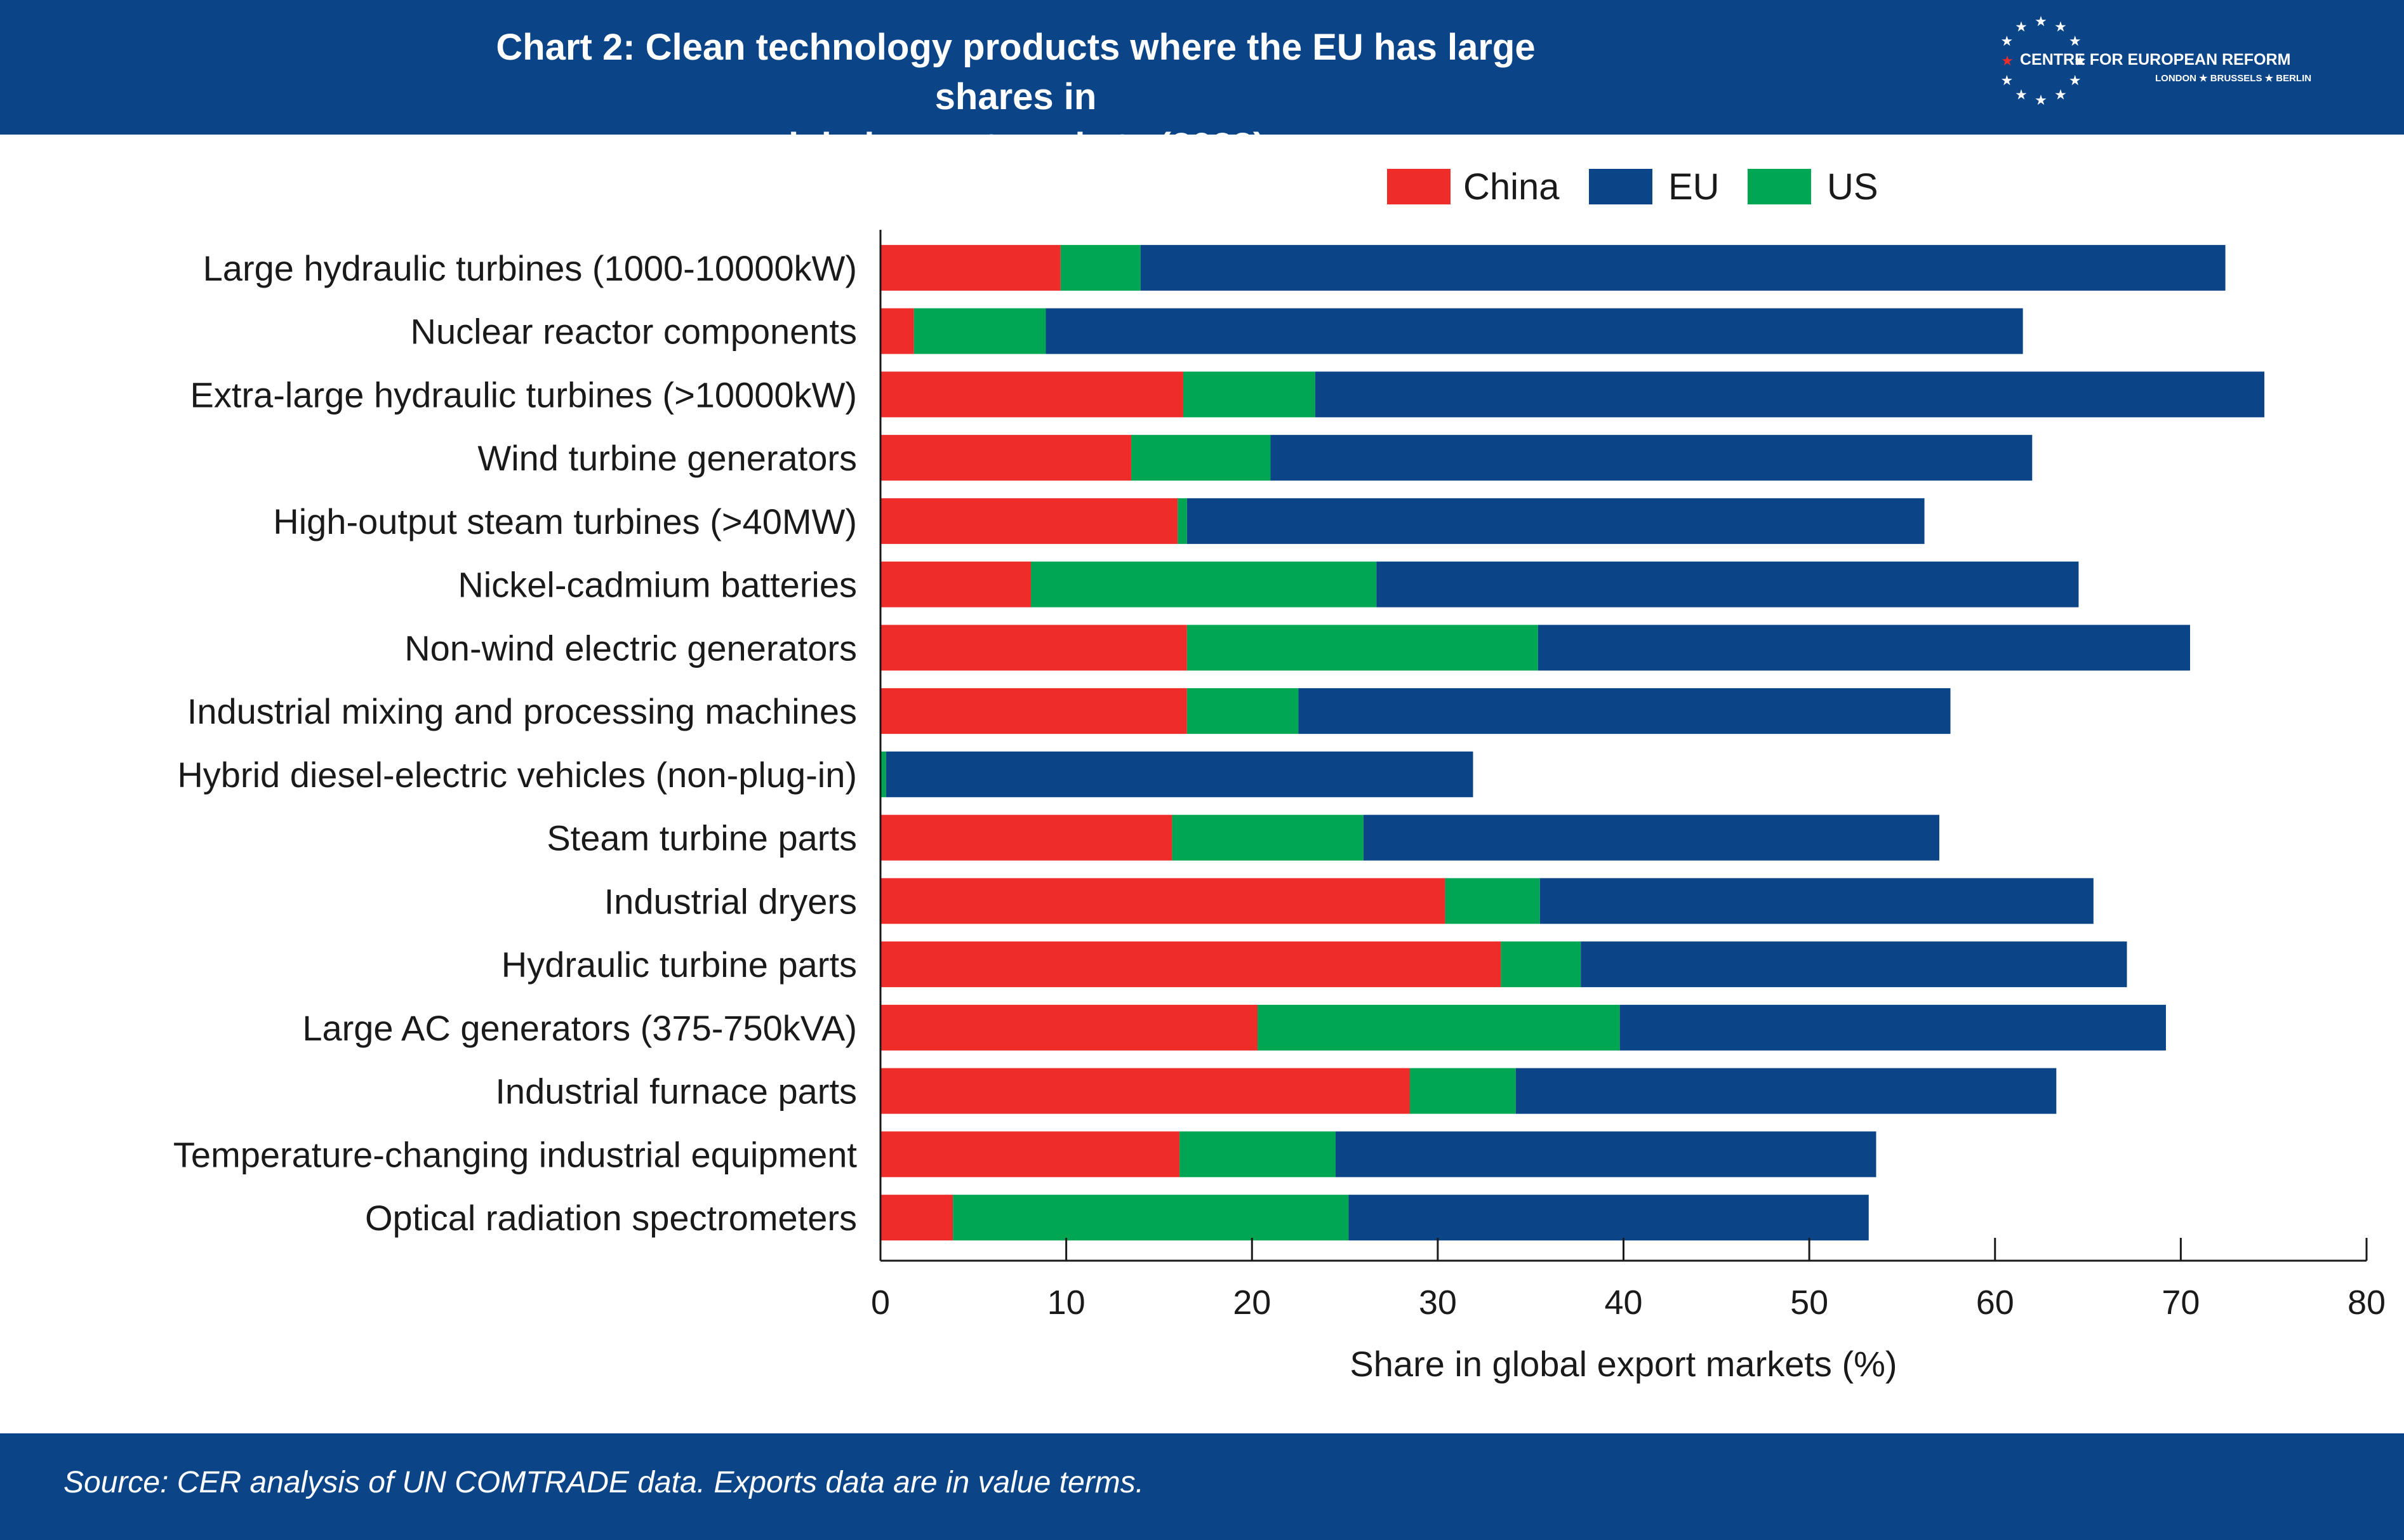 Image resolution: width=2404 pixels, height=1540 pixels. What do you see at coordinates (1620, 186) in the screenshot?
I see `legend-swatch-eu` at bounding box center [1620, 186].